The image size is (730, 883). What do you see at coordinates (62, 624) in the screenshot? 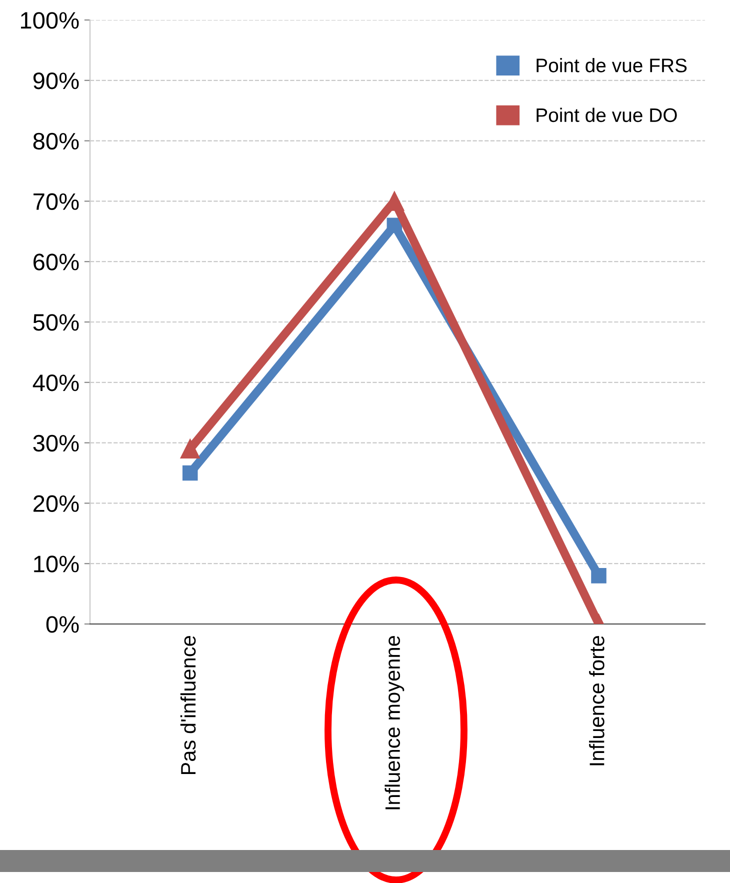
I see `y-tick-label: 0%` at bounding box center [62, 624].